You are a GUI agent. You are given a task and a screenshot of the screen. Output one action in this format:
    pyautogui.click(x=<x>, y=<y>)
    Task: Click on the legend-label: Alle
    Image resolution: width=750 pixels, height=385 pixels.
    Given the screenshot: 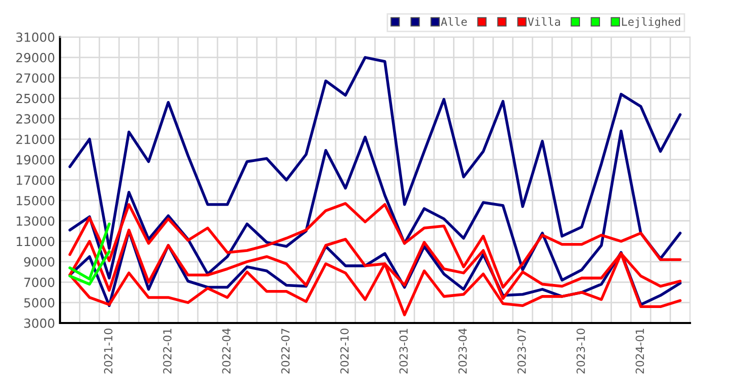 What is the action you would take?
    pyautogui.click(x=453, y=21)
    